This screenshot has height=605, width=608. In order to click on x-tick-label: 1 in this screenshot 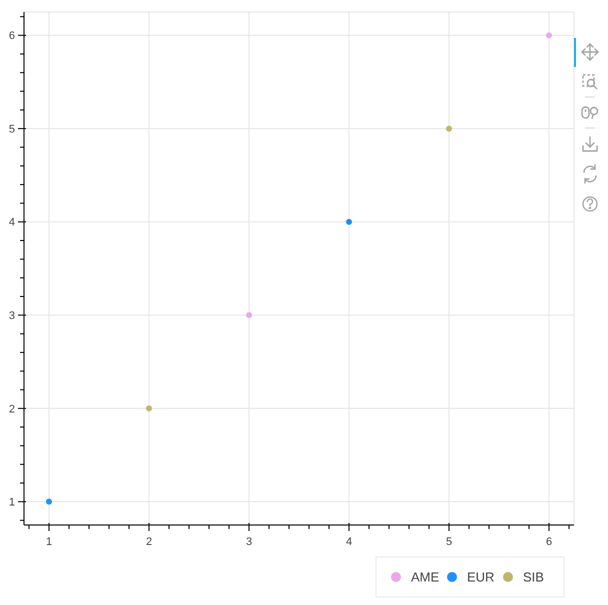, I will do `click(49, 542)`.